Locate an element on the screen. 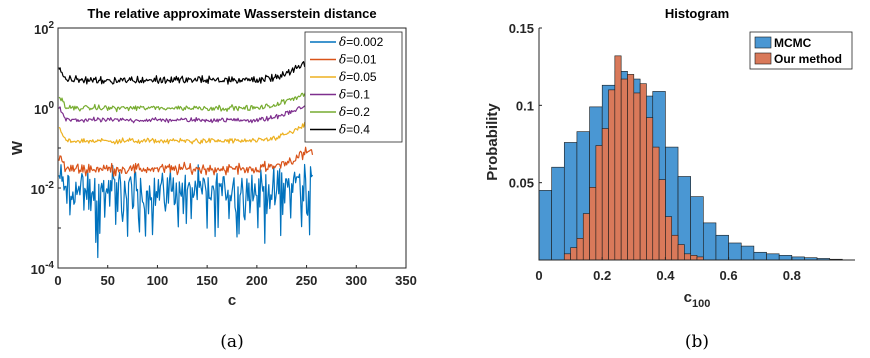 Image resolution: width=870 pixels, height=358 pixels. histogram-y-tick-label: 0.15 is located at coordinates (521, 28).